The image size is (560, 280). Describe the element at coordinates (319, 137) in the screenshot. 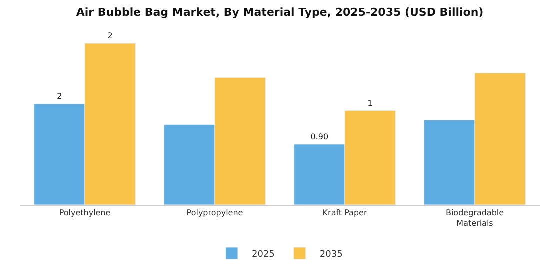

I see `data-label: 0.90` at that location.